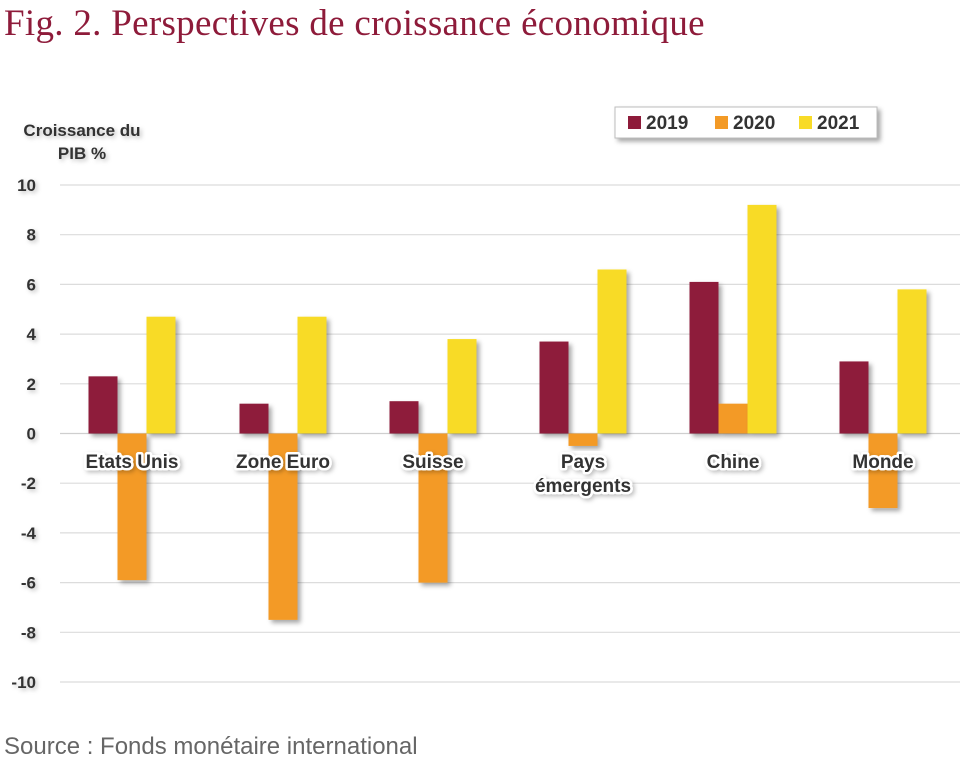 This screenshot has width=962, height=781. I want to click on y-tick-label: 4, so click(32, 334).